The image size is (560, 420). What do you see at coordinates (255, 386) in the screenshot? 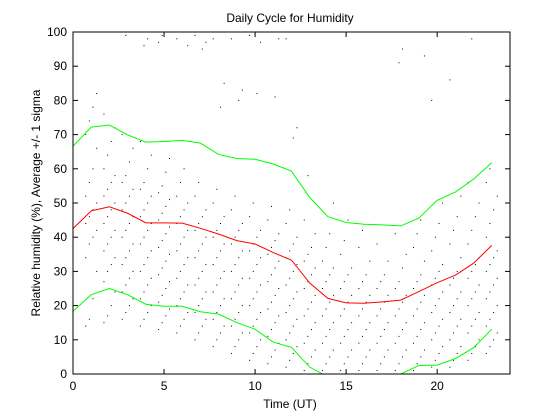
I see `x-tick-label: 10` at bounding box center [255, 386].